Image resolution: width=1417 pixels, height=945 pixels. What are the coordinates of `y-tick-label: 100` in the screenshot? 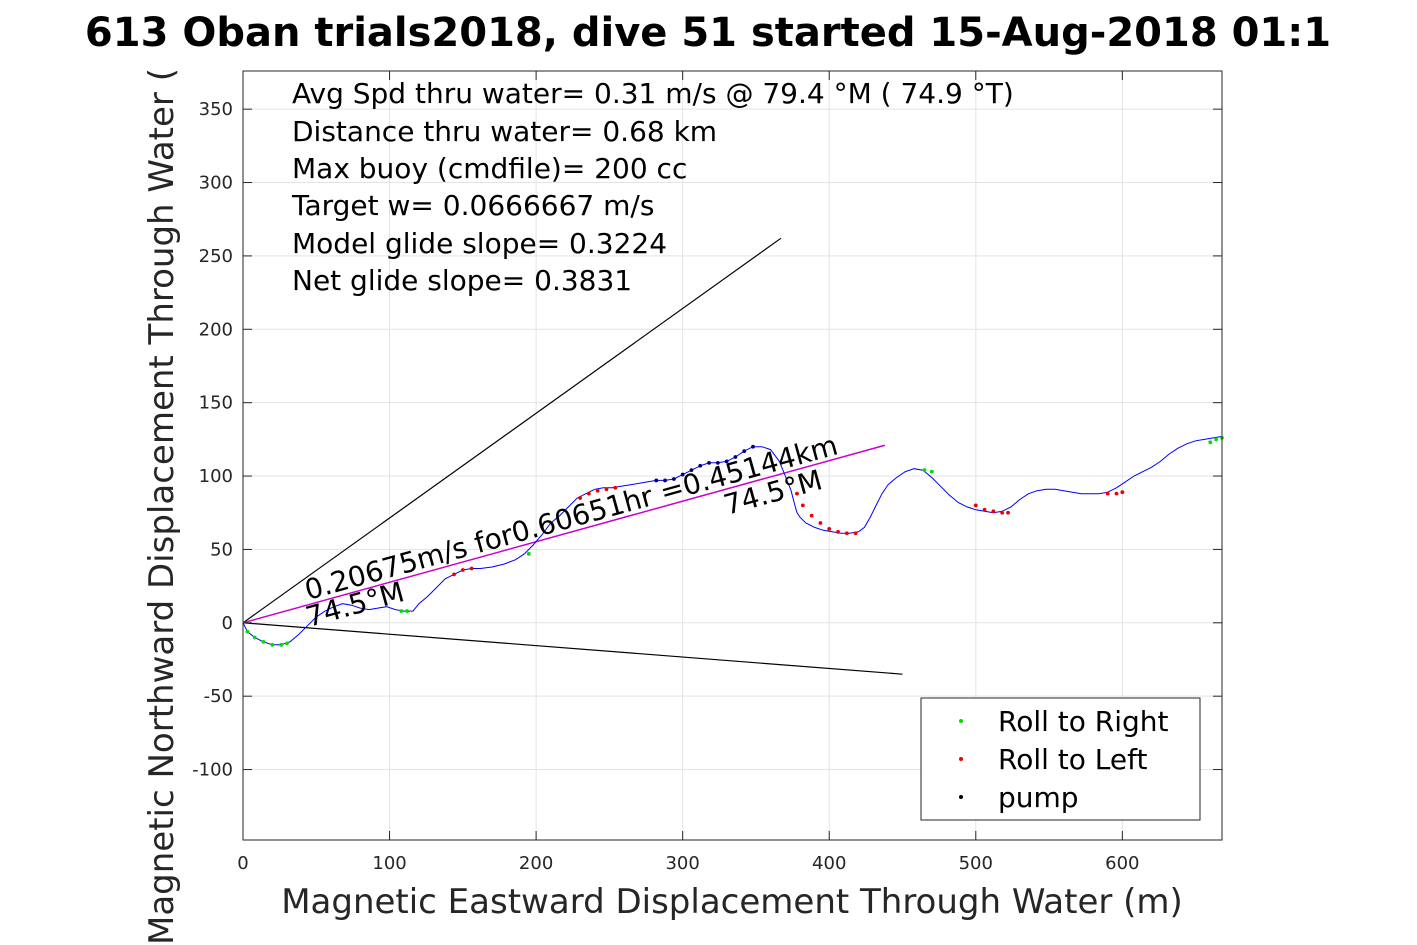 It's located at (216, 476).